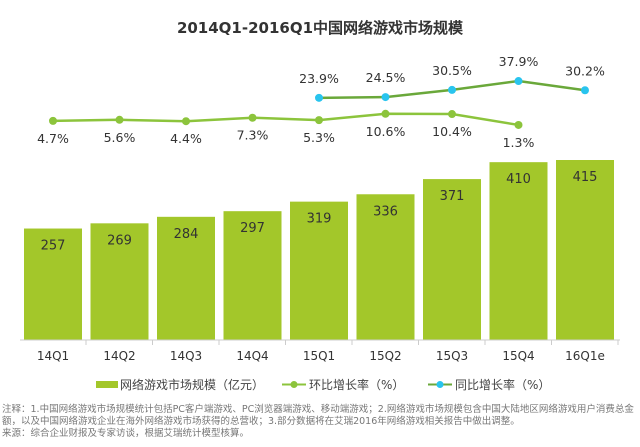  I want to click on bar-label: 297, so click(252, 228).